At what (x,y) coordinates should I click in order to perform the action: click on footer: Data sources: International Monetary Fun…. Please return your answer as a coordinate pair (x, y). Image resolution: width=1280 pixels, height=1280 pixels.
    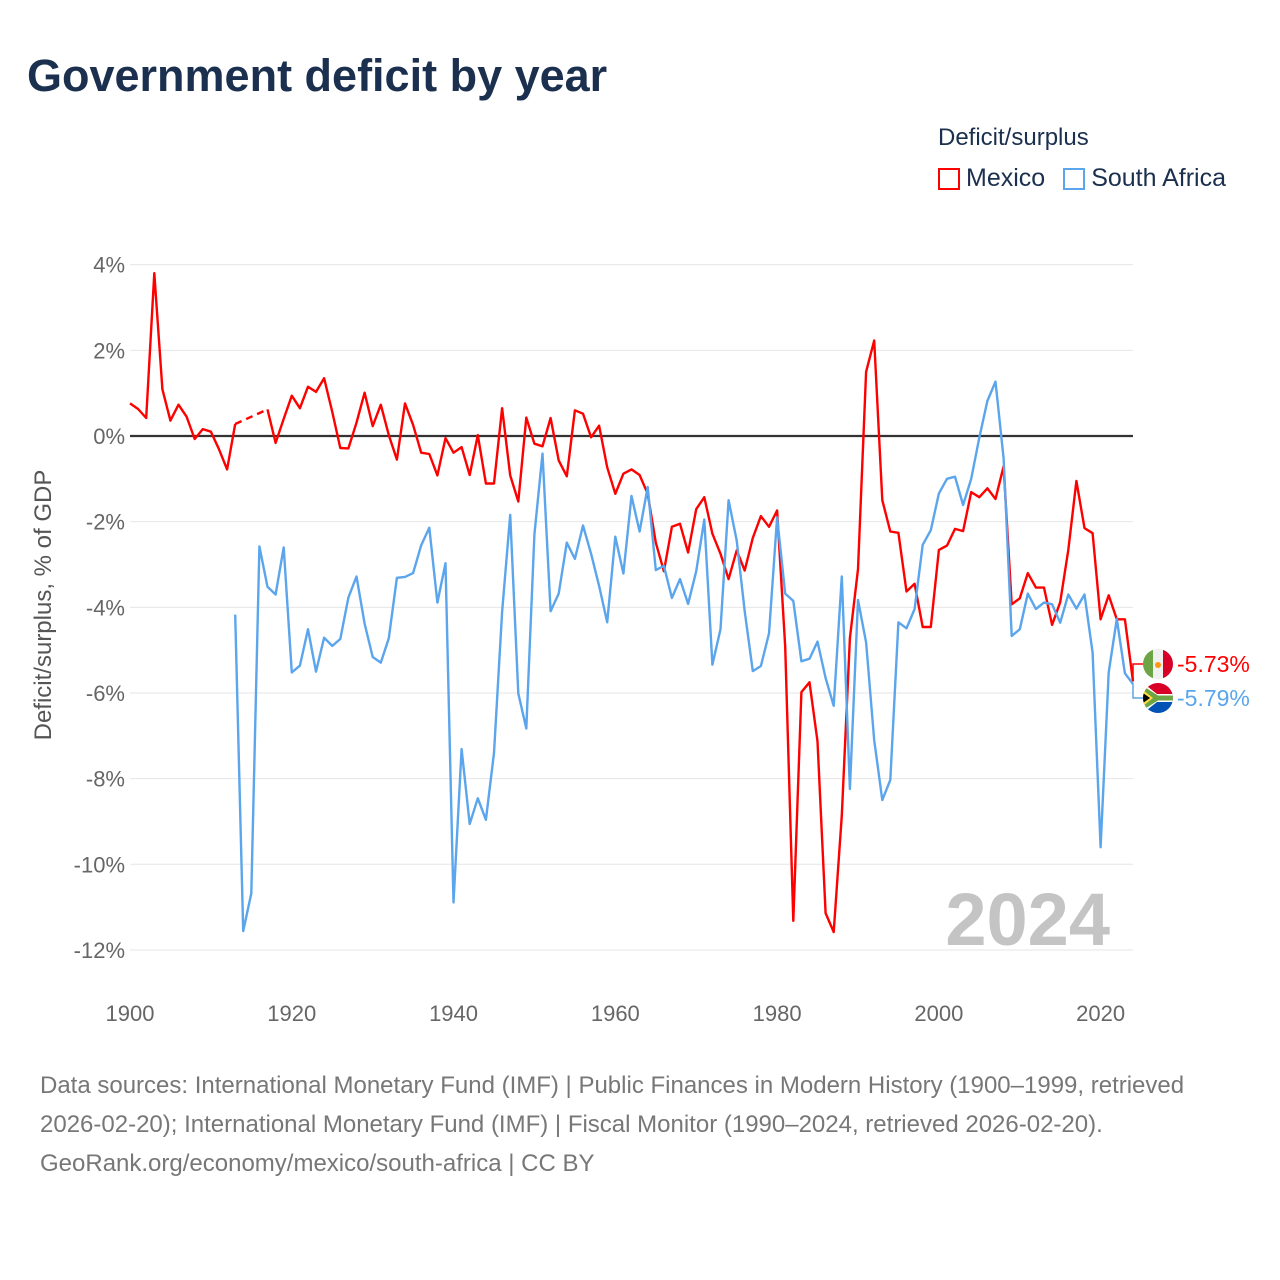
    Looking at the image, I should click on (640, 1124).